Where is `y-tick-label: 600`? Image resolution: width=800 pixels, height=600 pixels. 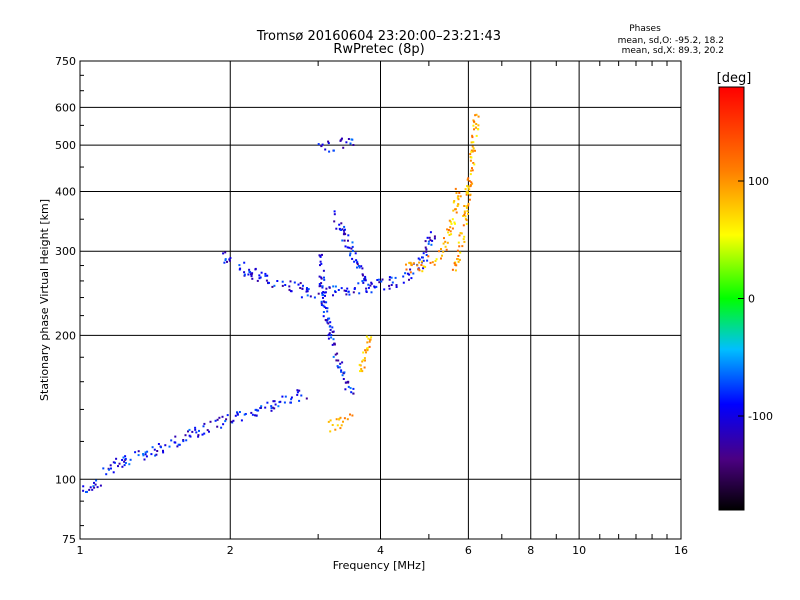
y-tick-label: 600 is located at coordinates (65, 107).